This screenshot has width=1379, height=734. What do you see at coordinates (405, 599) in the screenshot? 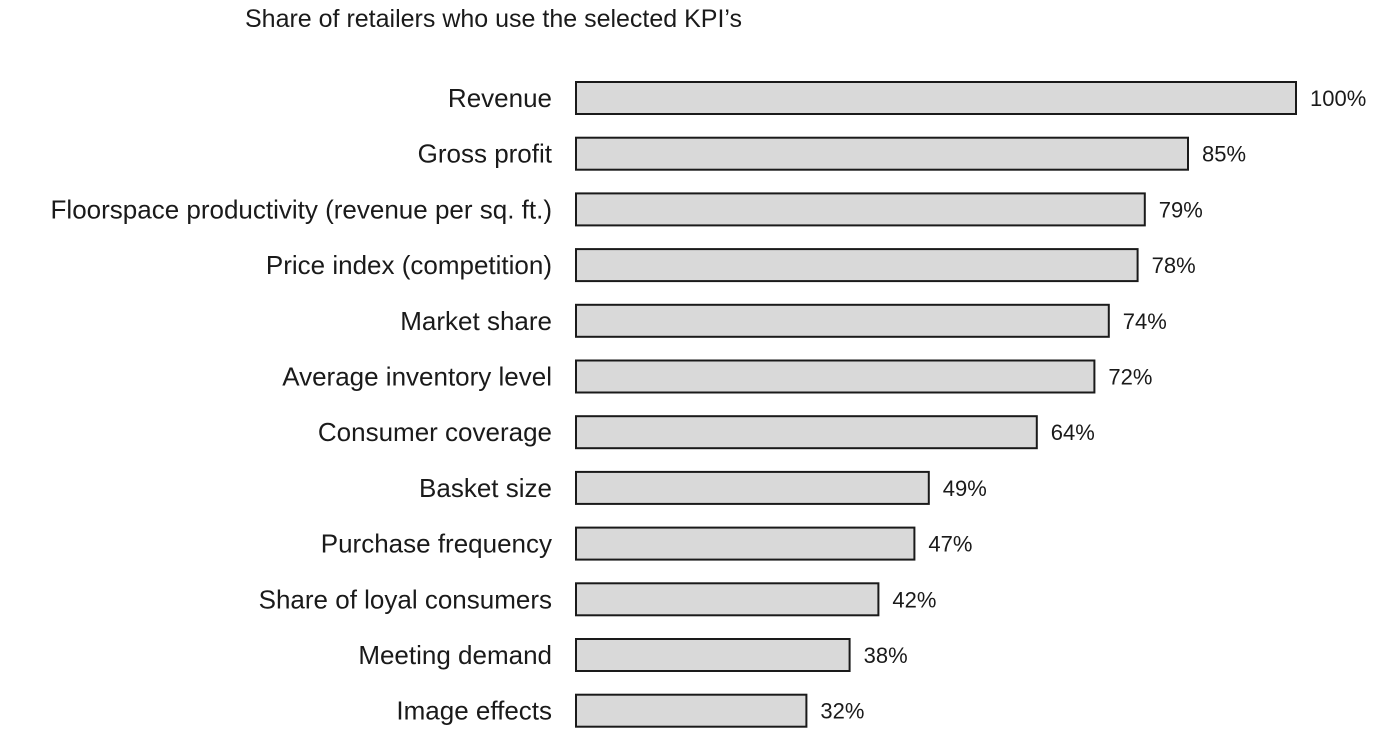
I see `category-label-share-of-loyal-consumers: Share of loyal consumers` at bounding box center [405, 599].